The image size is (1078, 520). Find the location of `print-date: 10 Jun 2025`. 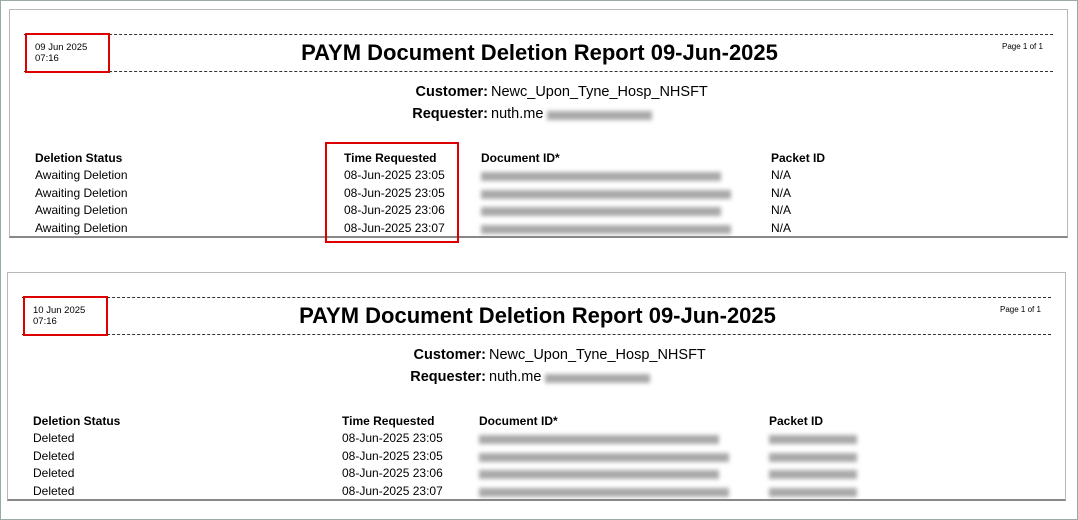

print-date: 10 Jun 2025 is located at coordinates (59, 310).